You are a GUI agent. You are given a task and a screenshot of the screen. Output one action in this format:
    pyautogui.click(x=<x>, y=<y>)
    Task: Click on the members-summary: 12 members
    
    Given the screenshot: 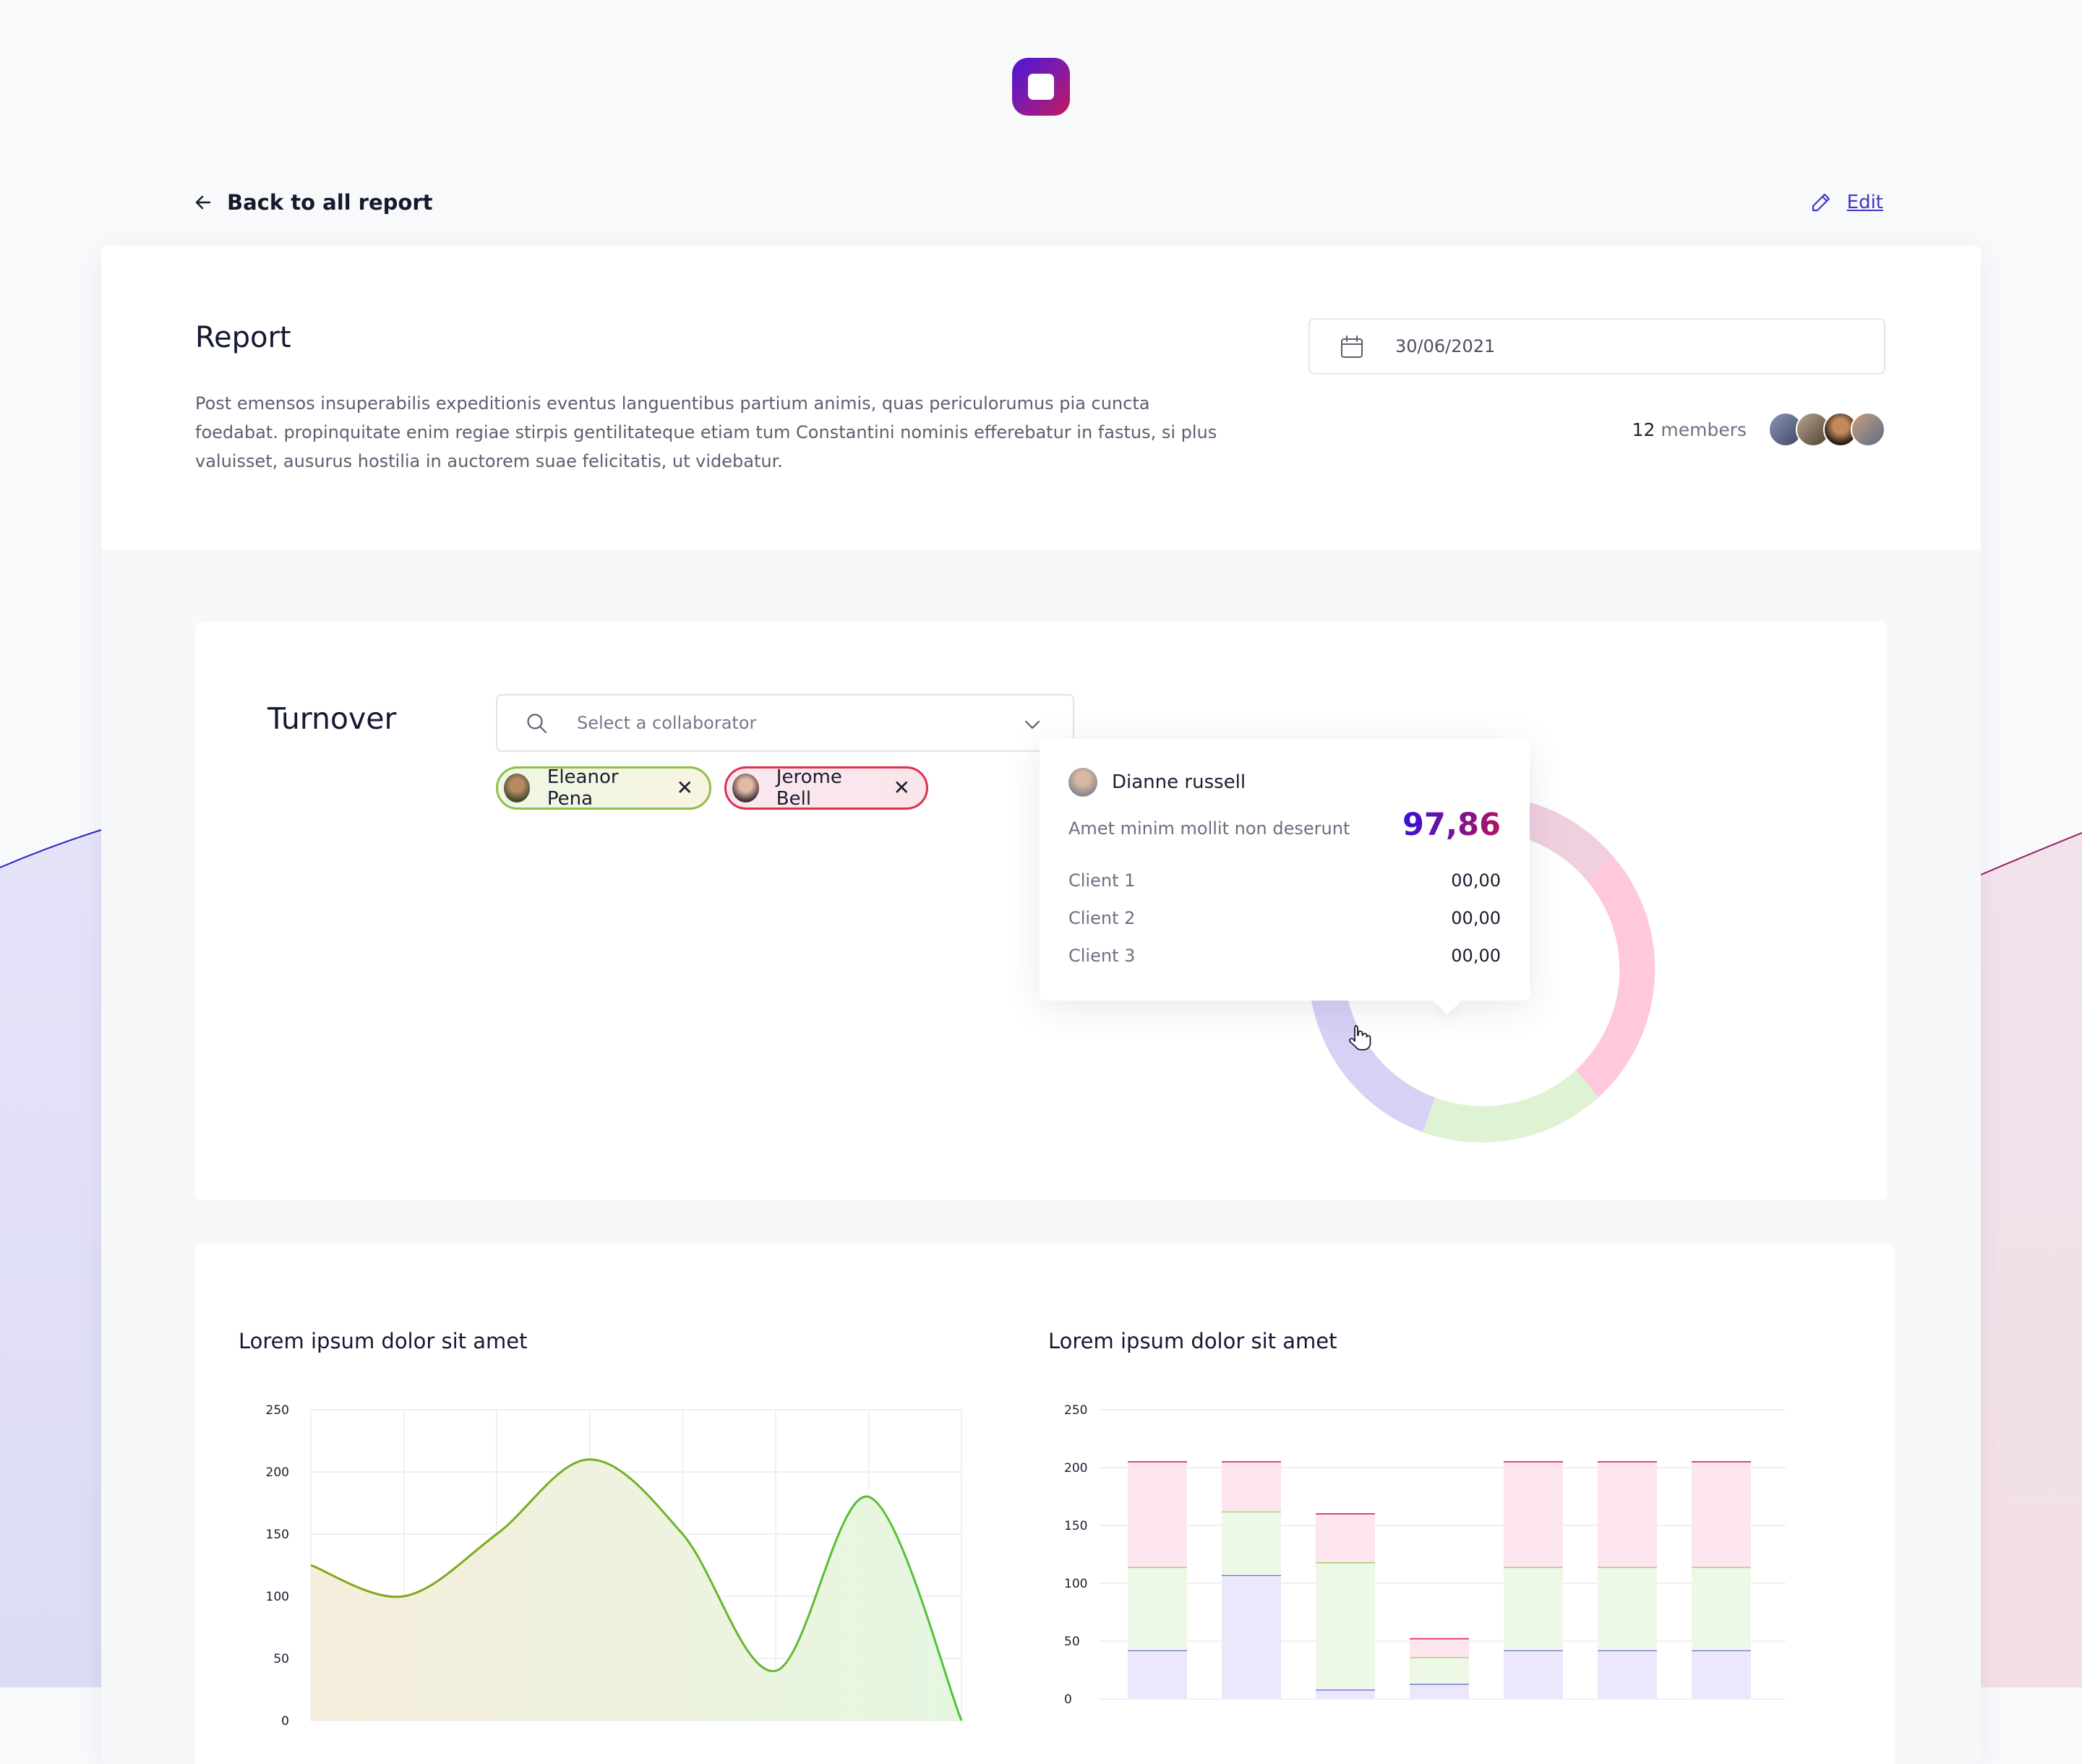 What is the action you would take?
    pyautogui.click(x=1759, y=429)
    